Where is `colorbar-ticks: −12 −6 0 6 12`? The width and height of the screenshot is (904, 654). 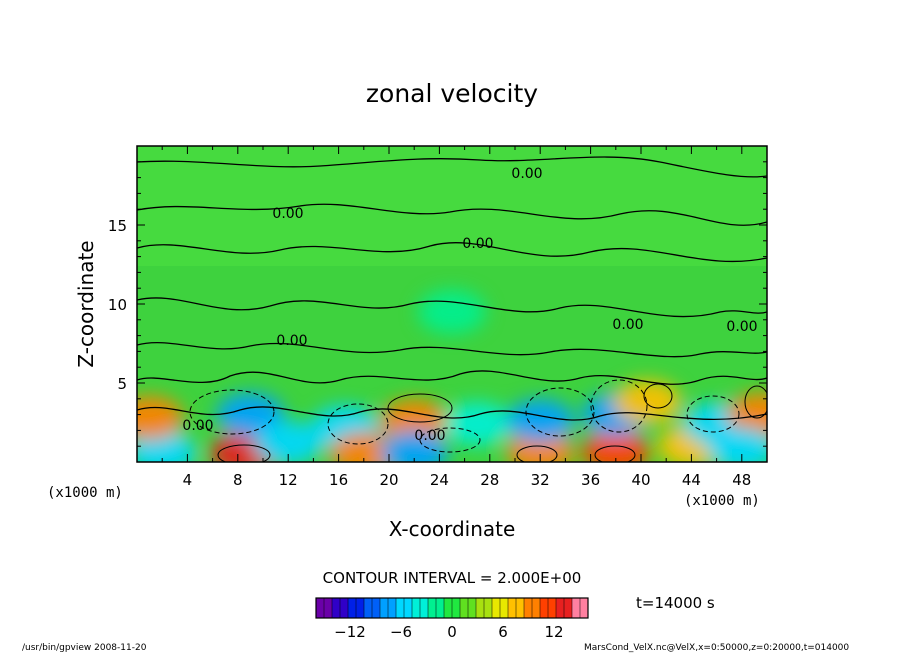 colorbar-ticks: −12 −6 0 6 12 is located at coordinates (448, 632).